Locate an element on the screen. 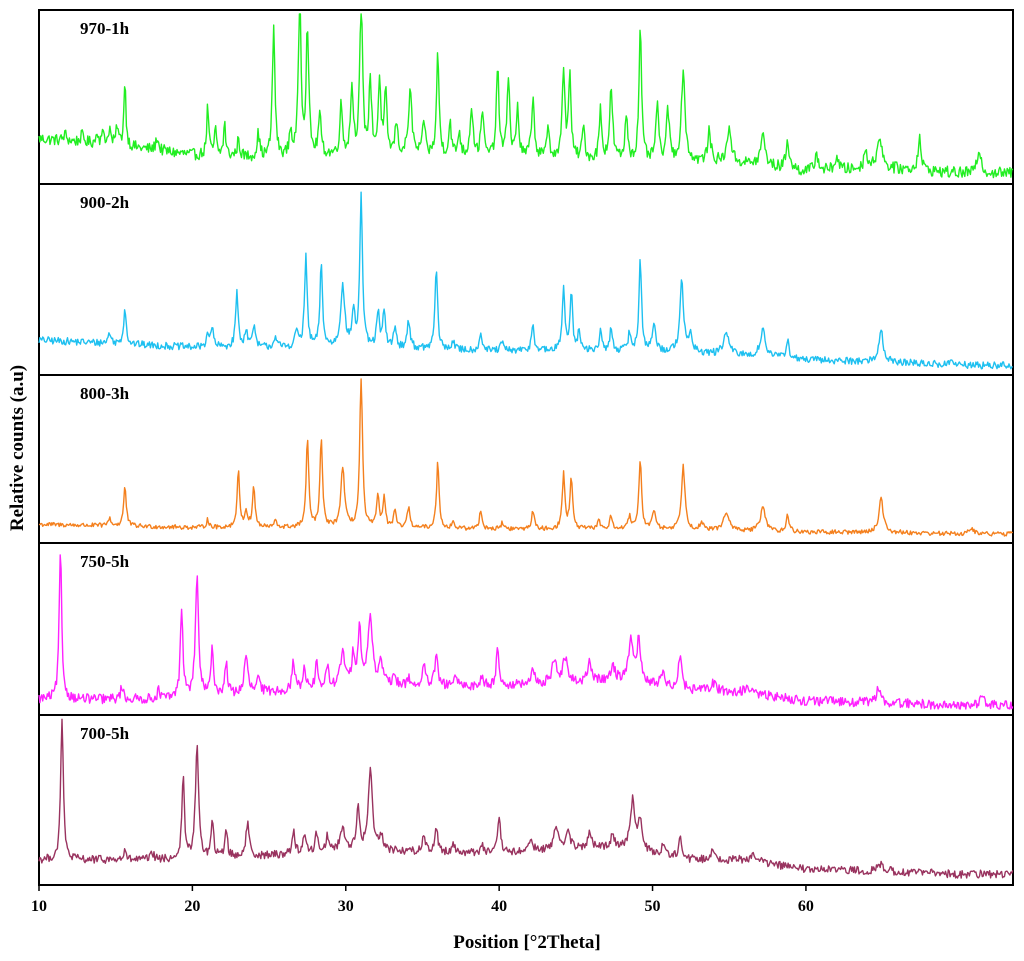 The height and width of the screenshot is (961, 1024). x-tick-label: 40 is located at coordinates (499, 906).